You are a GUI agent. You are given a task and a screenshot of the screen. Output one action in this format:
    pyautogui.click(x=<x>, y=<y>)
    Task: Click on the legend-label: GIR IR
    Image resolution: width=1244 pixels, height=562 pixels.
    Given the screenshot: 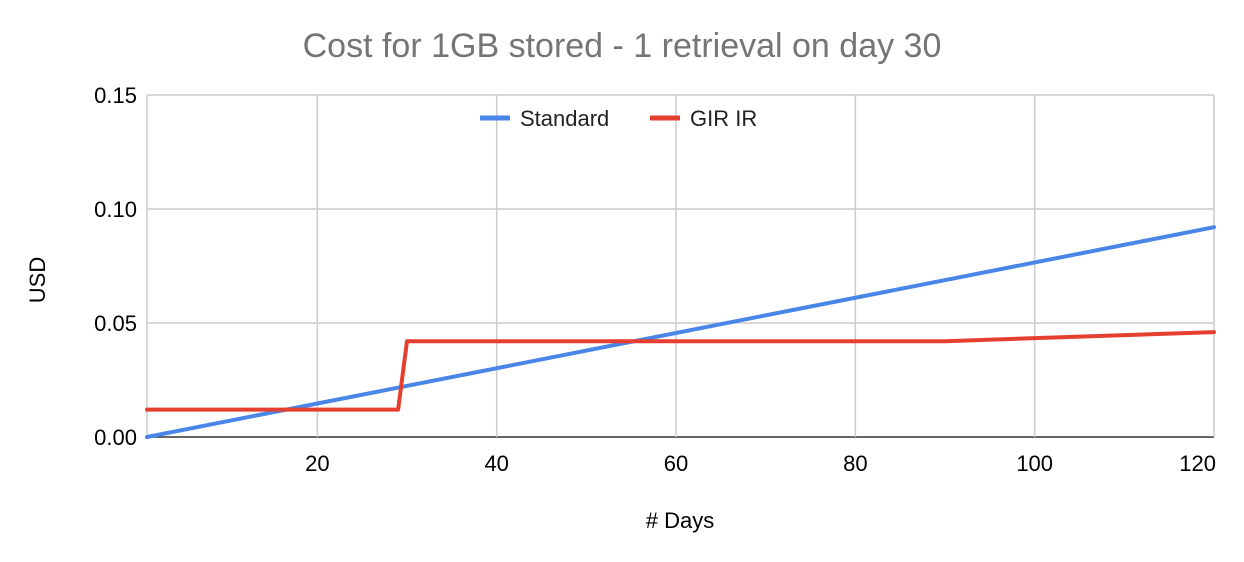 What is the action you would take?
    pyautogui.click(x=723, y=118)
    